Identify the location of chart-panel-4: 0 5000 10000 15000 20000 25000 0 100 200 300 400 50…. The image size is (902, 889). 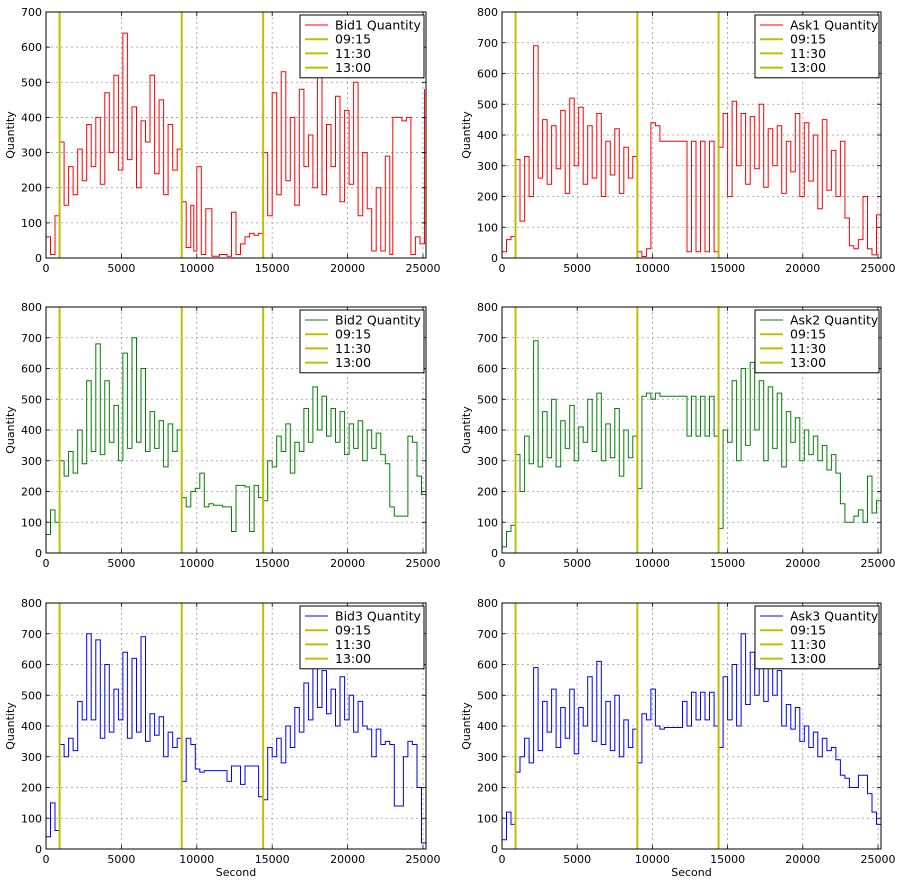
(677, 435).